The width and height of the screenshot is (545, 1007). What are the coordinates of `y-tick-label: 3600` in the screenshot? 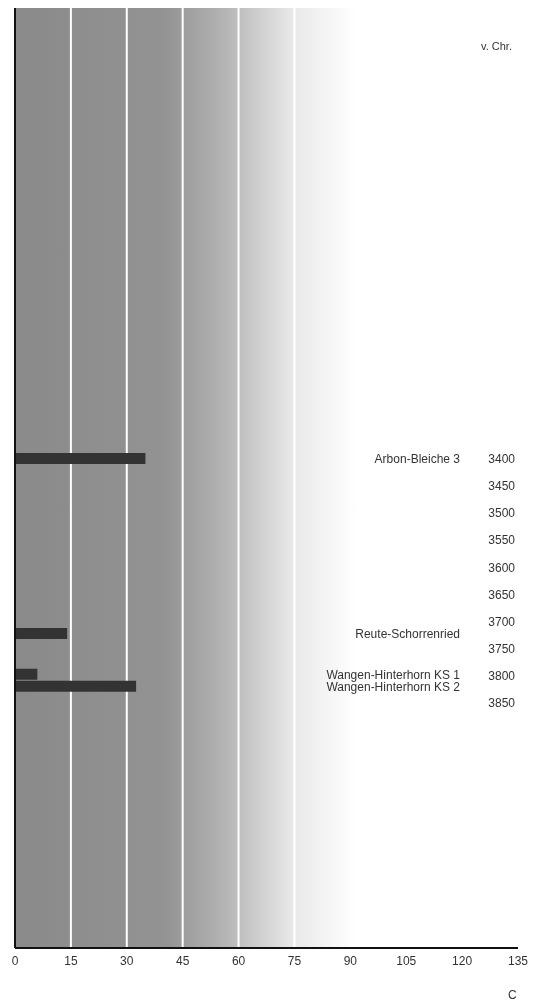 It's located at (502, 567).